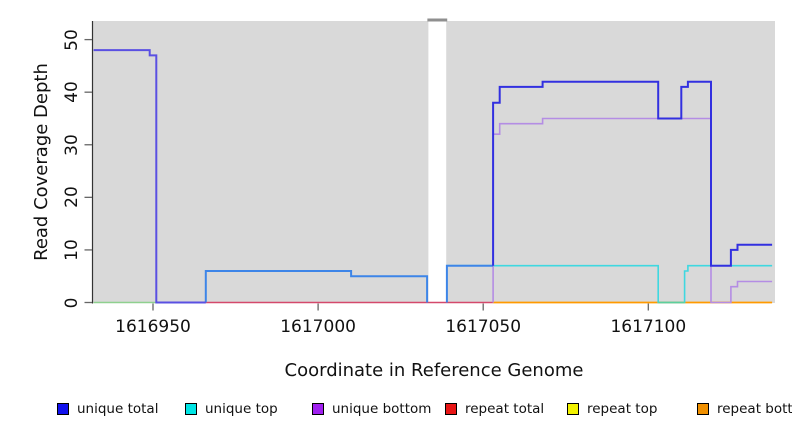 The width and height of the screenshot is (792, 432). I want to click on coverage-gap-cap, so click(437, 20).